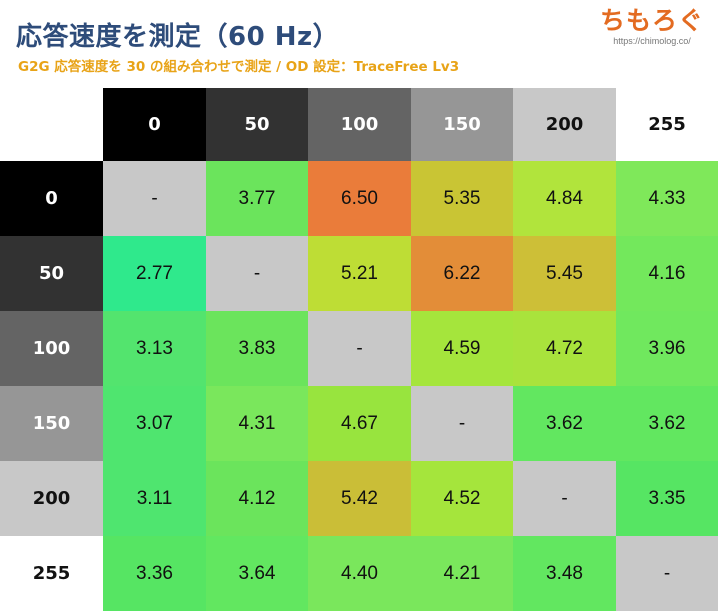 The image size is (718, 612). What do you see at coordinates (257, 573) in the screenshot?
I see `heatmap-cell-255-50: 3.64` at bounding box center [257, 573].